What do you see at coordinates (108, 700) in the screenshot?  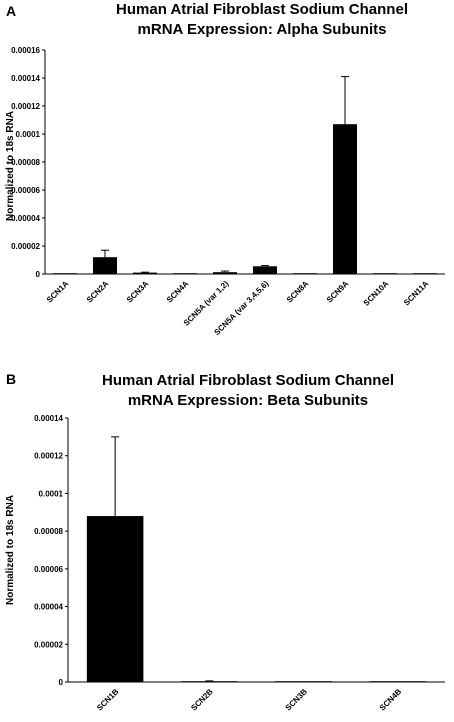 I see `chart-b-category-label: SCN1B` at bounding box center [108, 700].